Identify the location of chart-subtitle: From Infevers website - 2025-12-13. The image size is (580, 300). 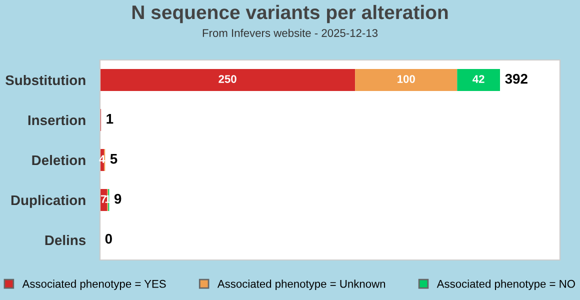
(290, 32).